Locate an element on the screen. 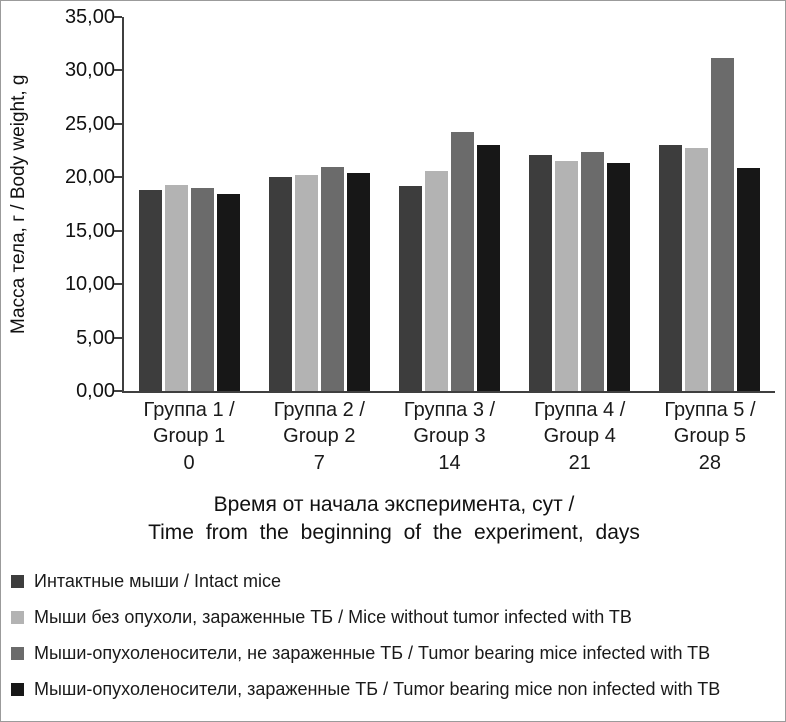 This screenshot has height=722, width=786. category-label: Группа 1 /Group 1 is located at coordinates (189, 423).